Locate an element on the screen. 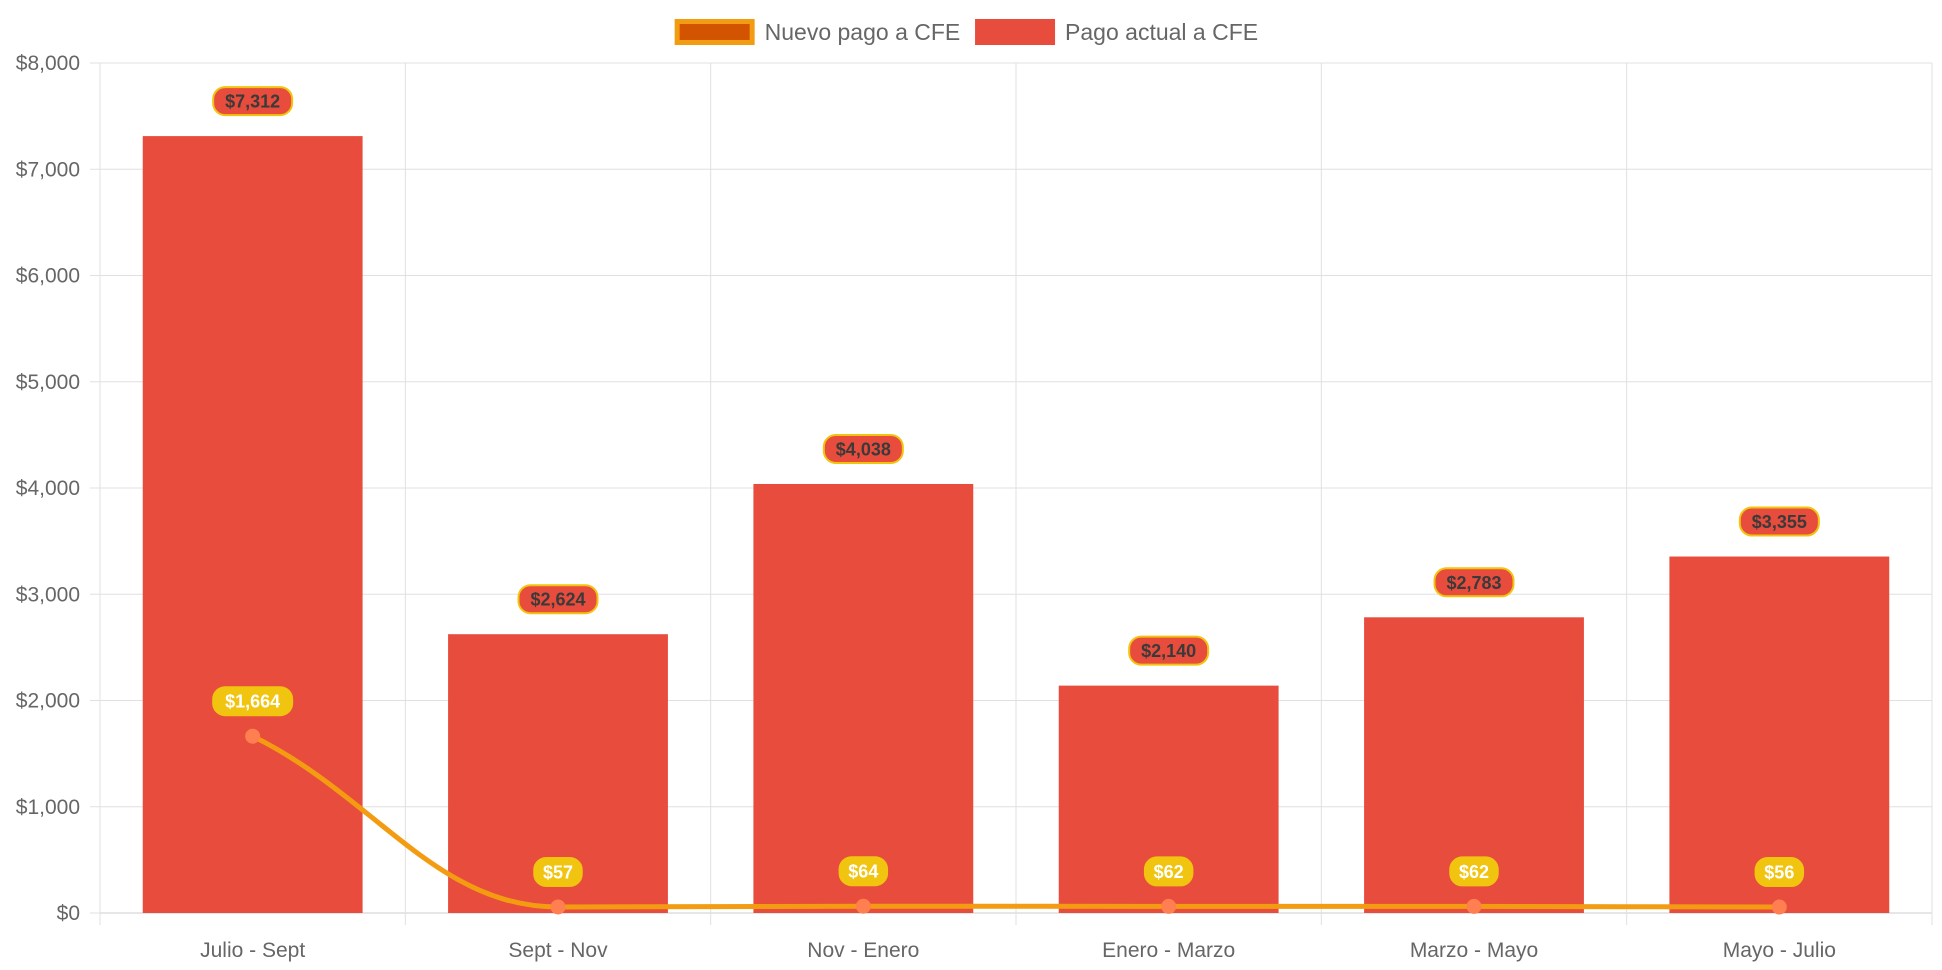 The width and height of the screenshot is (1942, 970). legend-label: Pago actual a CFE is located at coordinates (1161, 32).